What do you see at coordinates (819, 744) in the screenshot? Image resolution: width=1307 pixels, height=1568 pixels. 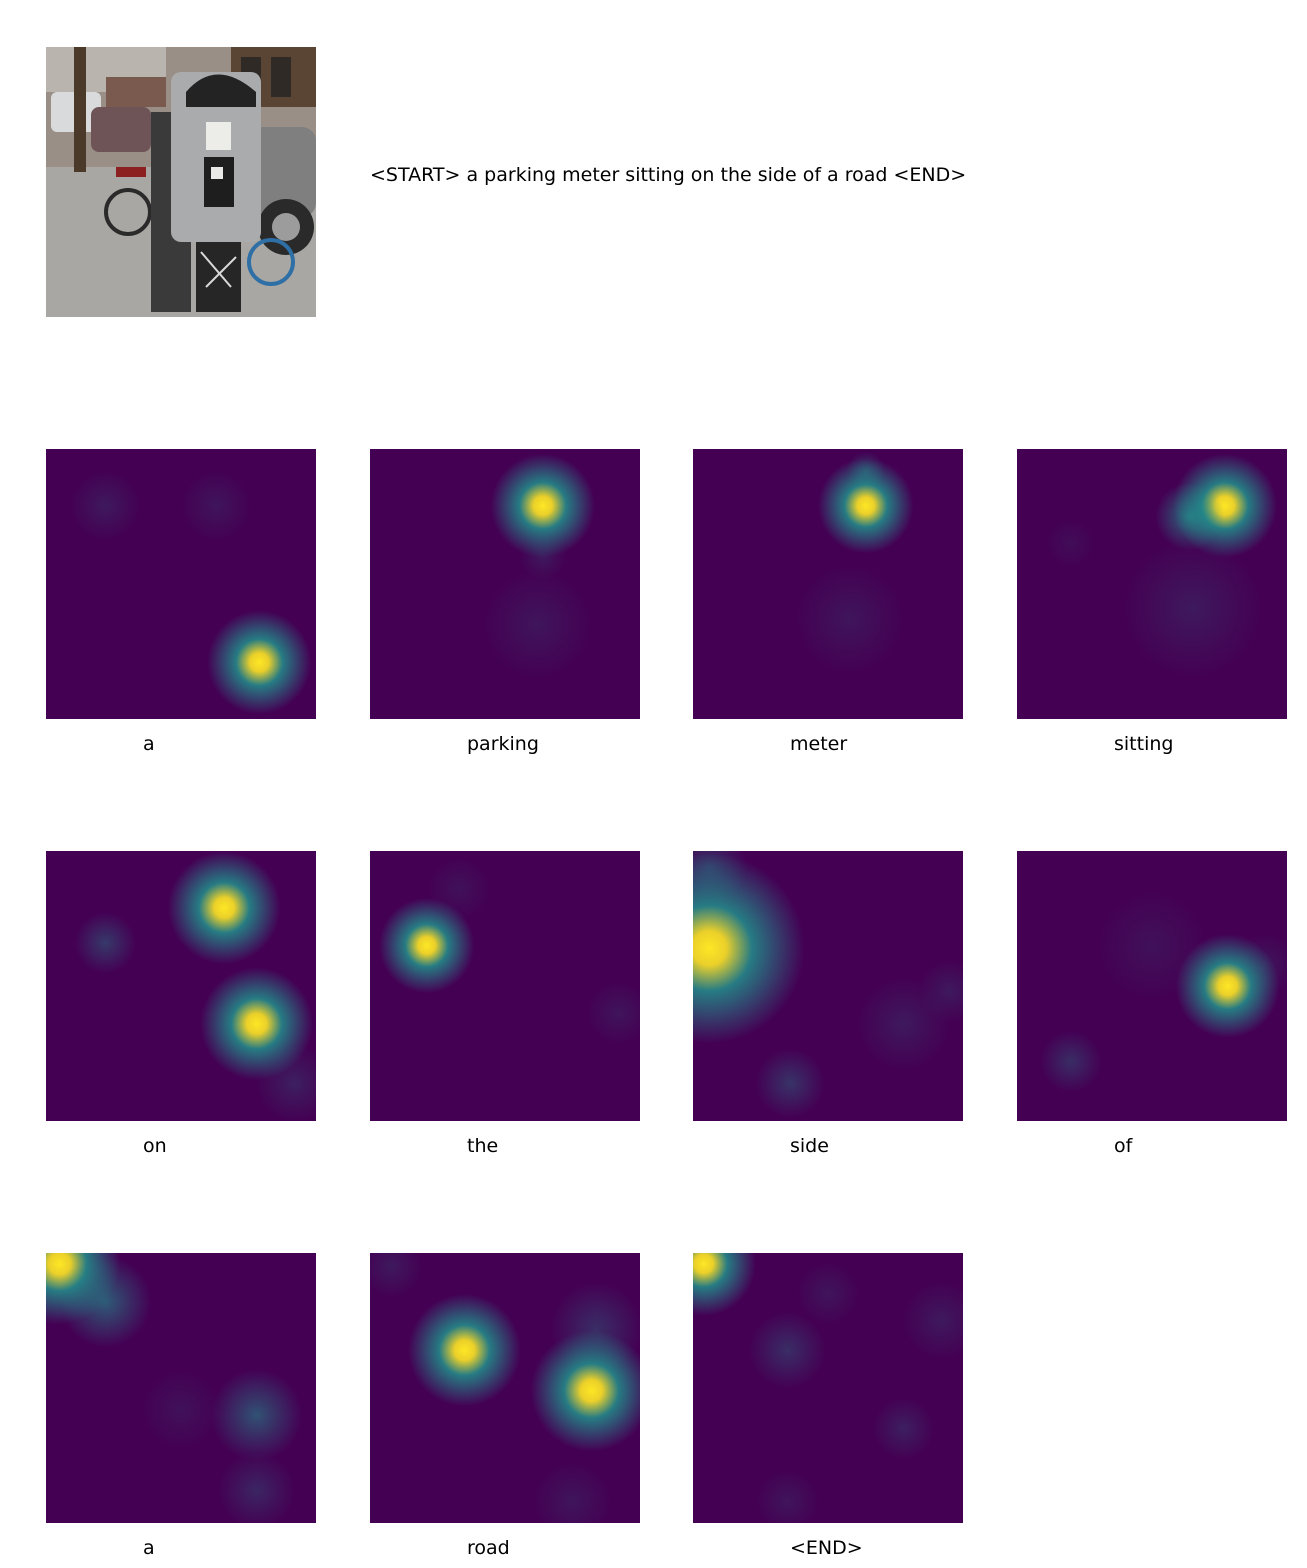 I see `word-label: meter` at bounding box center [819, 744].